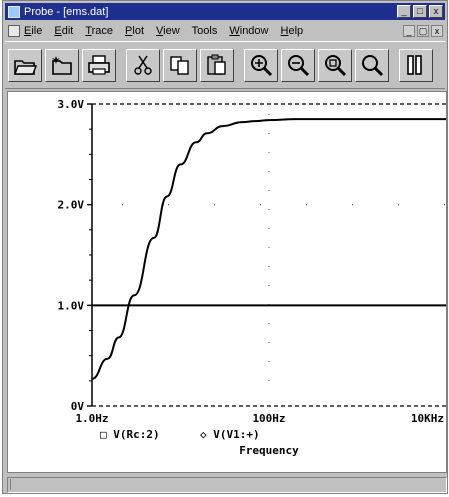 The height and width of the screenshot is (497, 449). I want to click on zoom-fit-button, so click(372, 65).